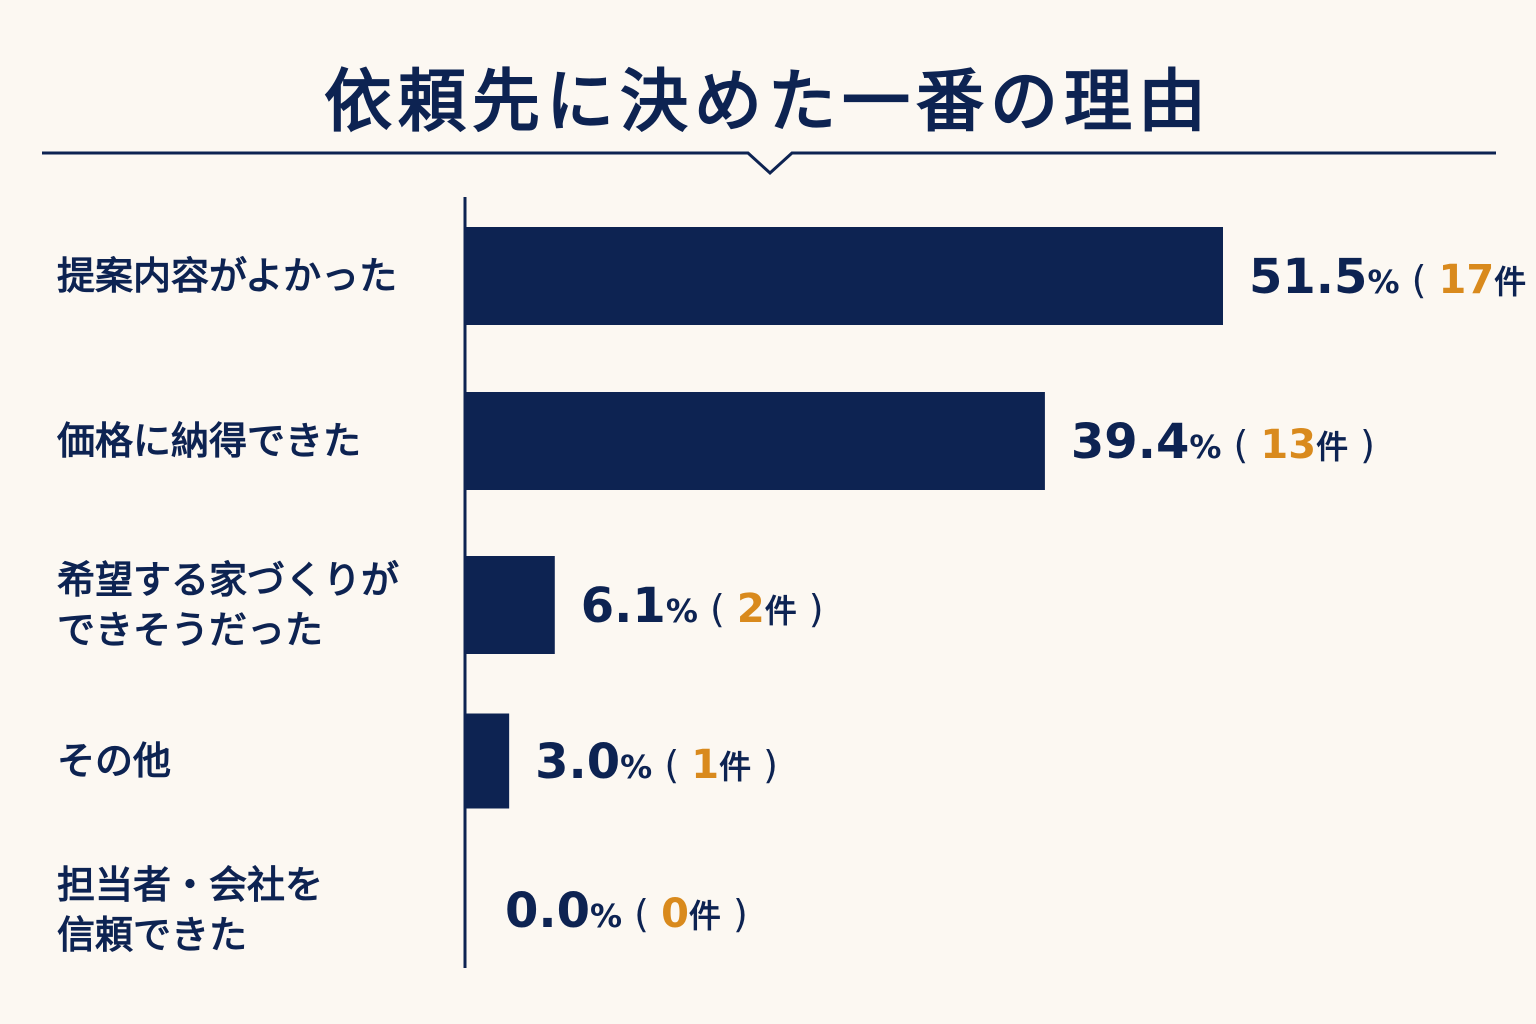  I want to click on value-label: 39.4% ( 13件 ), so click(1223, 442).